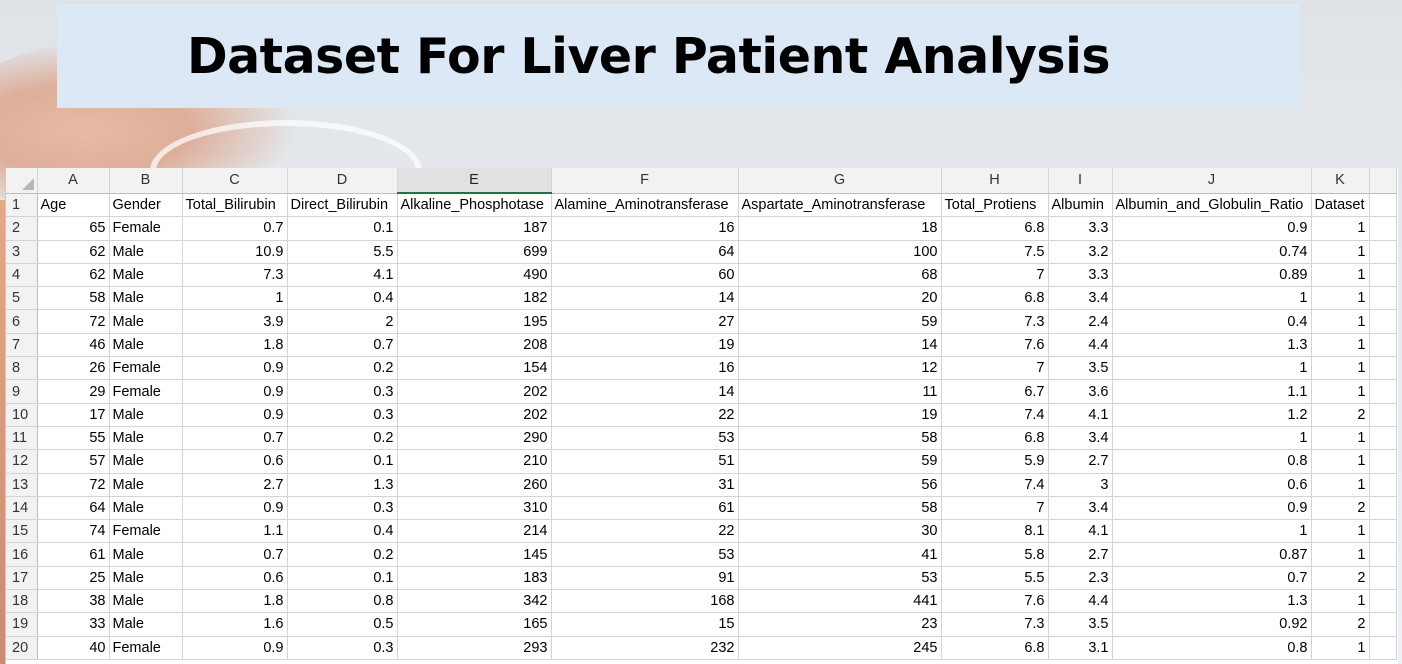 The height and width of the screenshot is (664, 1402). Describe the element at coordinates (645, 531) in the screenshot. I see `data-cell: 22` at that location.